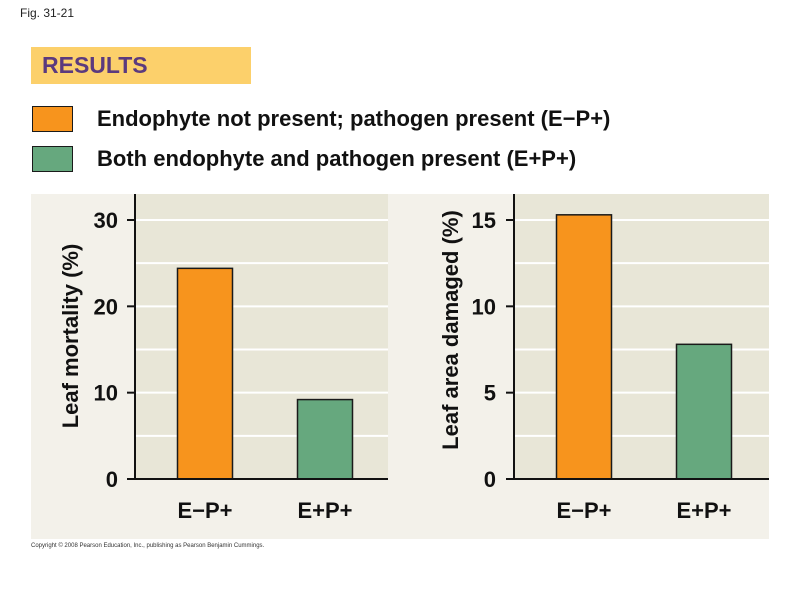 The image size is (800, 600). What do you see at coordinates (141, 65) in the screenshot?
I see `results-banner: RESULTS` at bounding box center [141, 65].